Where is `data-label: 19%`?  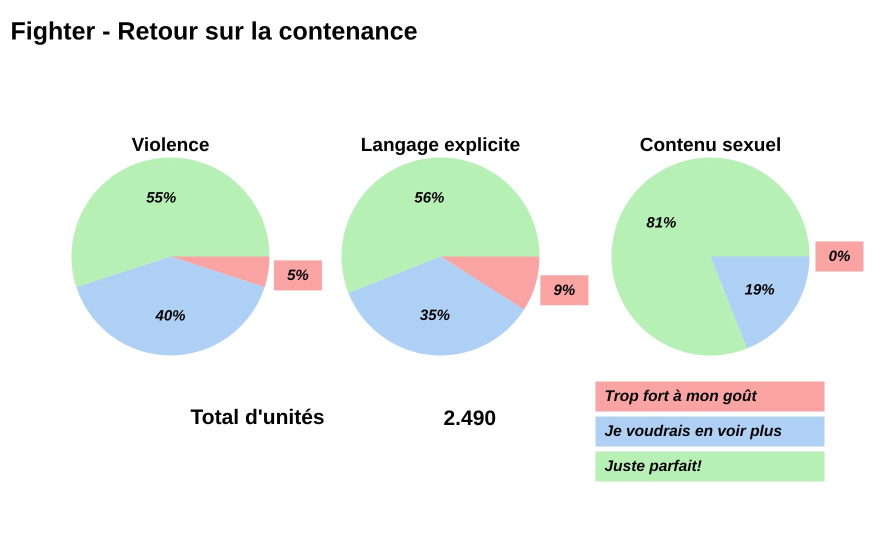 data-label: 19% is located at coordinates (759, 289).